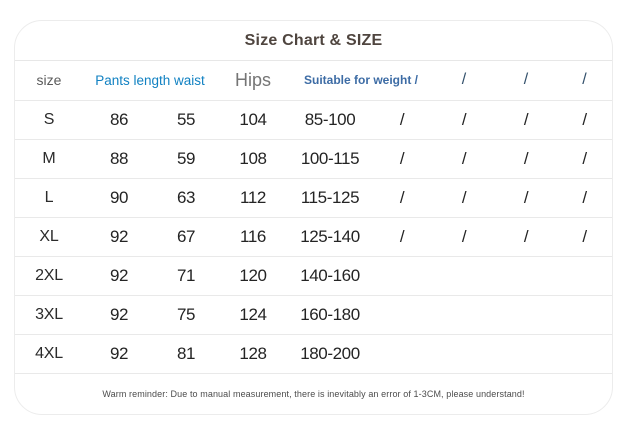 The height and width of the screenshot is (436, 627). I want to click on table-row: 2XL 92 71 120 140-160, so click(313, 276).